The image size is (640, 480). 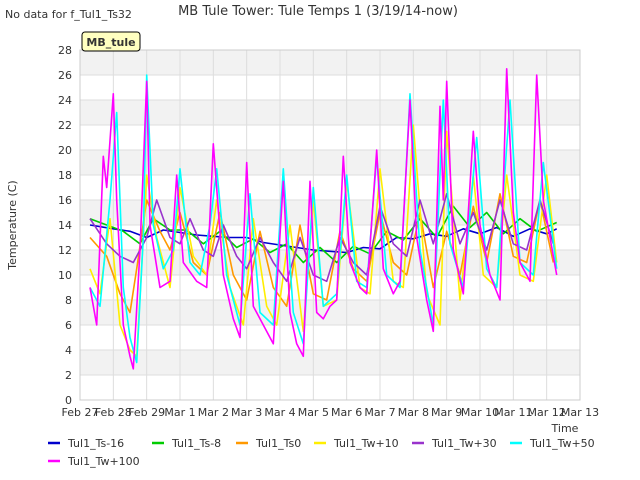 What do you see at coordinates (65, 200) in the screenshot?
I see `y-tick-label: 16` at bounding box center [65, 200].